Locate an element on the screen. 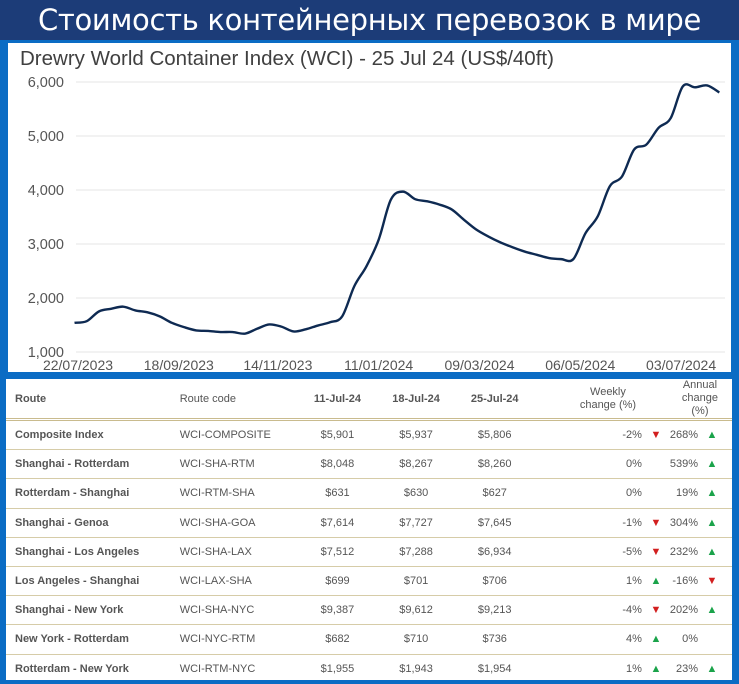 This screenshot has height=684, width=739. cell-18-jul: $710 is located at coordinates (416, 639).